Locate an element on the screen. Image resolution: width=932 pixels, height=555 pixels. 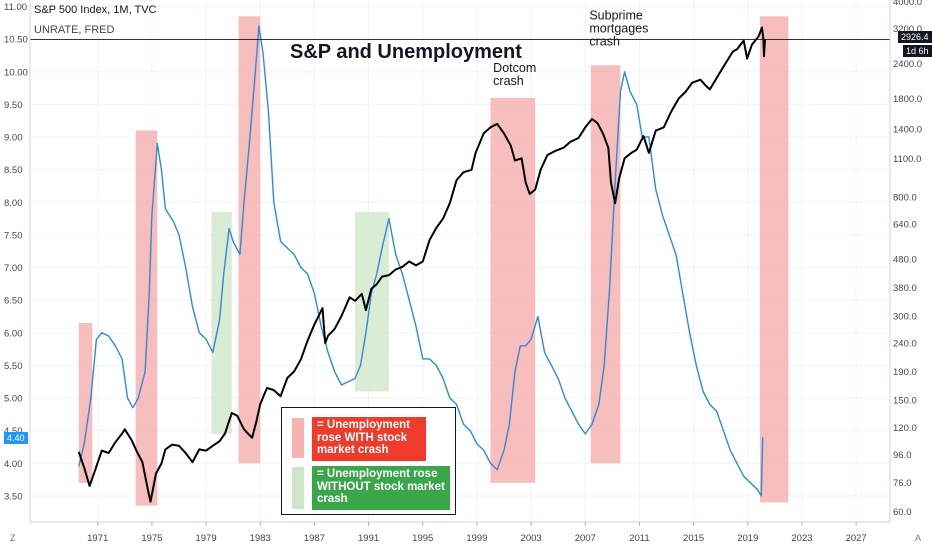
y-left-tick-label-0: 3.50 is located at coordinates (13, 496).